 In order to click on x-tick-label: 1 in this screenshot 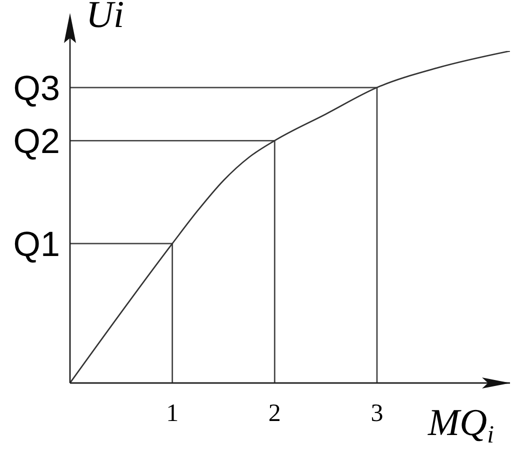, I will do `click(172, 413)`.